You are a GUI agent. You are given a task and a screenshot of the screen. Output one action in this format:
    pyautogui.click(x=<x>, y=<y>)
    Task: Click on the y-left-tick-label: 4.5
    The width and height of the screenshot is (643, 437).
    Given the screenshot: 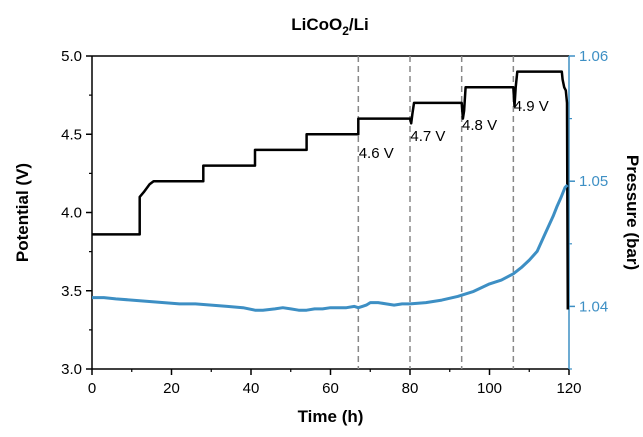 What is the action you would take?
    pyautogui.click(x=71, y=134)
    